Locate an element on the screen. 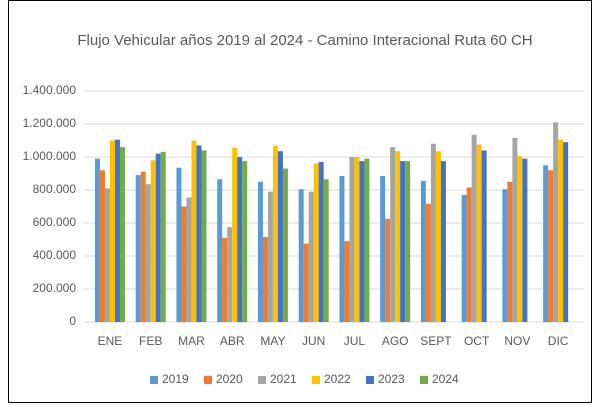 This screenshot has width=594, height=406. y-tick-label: 400.000 is located at coordinates (55, 255).